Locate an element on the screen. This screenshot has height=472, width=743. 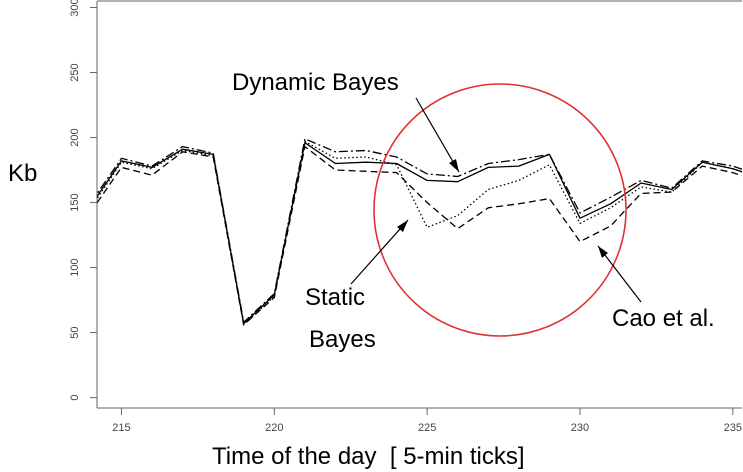
y-axis: 0 50 100 150 200 250 300 is located at coordinates (83, 200).